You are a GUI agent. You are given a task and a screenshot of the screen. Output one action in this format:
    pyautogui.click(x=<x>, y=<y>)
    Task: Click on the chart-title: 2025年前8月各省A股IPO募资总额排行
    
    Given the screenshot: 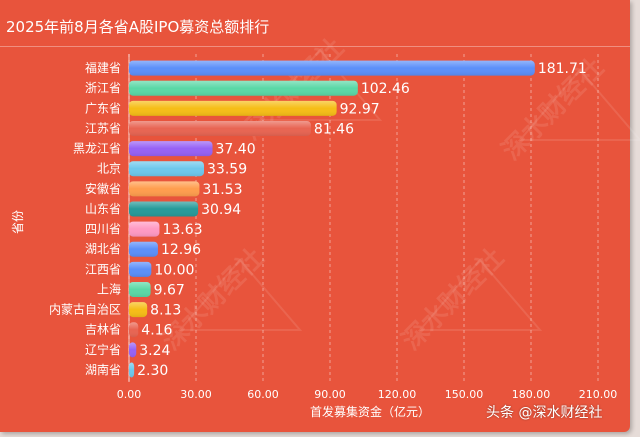 What is the action you would take?
    pyautogui.click(x=138, y=27)
    